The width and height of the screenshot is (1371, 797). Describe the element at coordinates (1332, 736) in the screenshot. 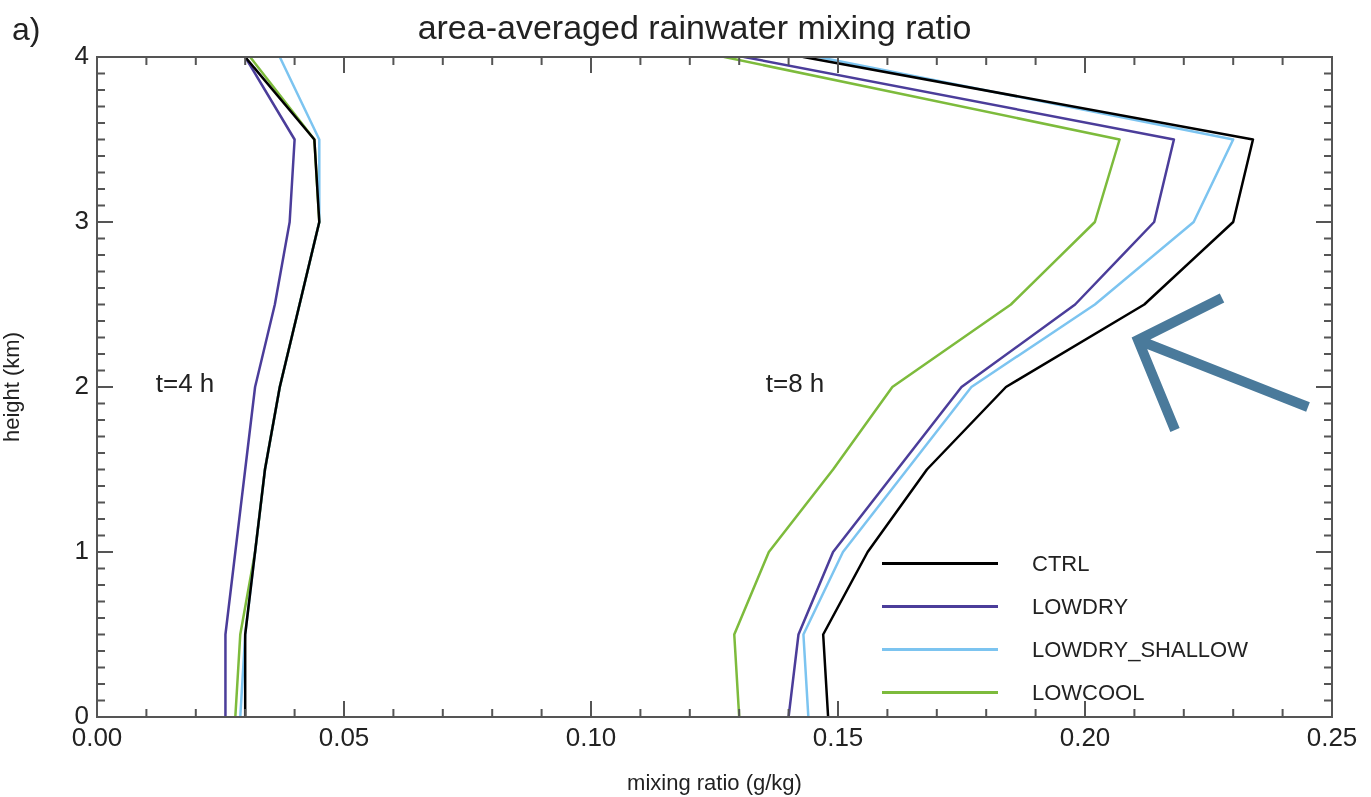

I see `x-tick-label: 0.25` at that location.